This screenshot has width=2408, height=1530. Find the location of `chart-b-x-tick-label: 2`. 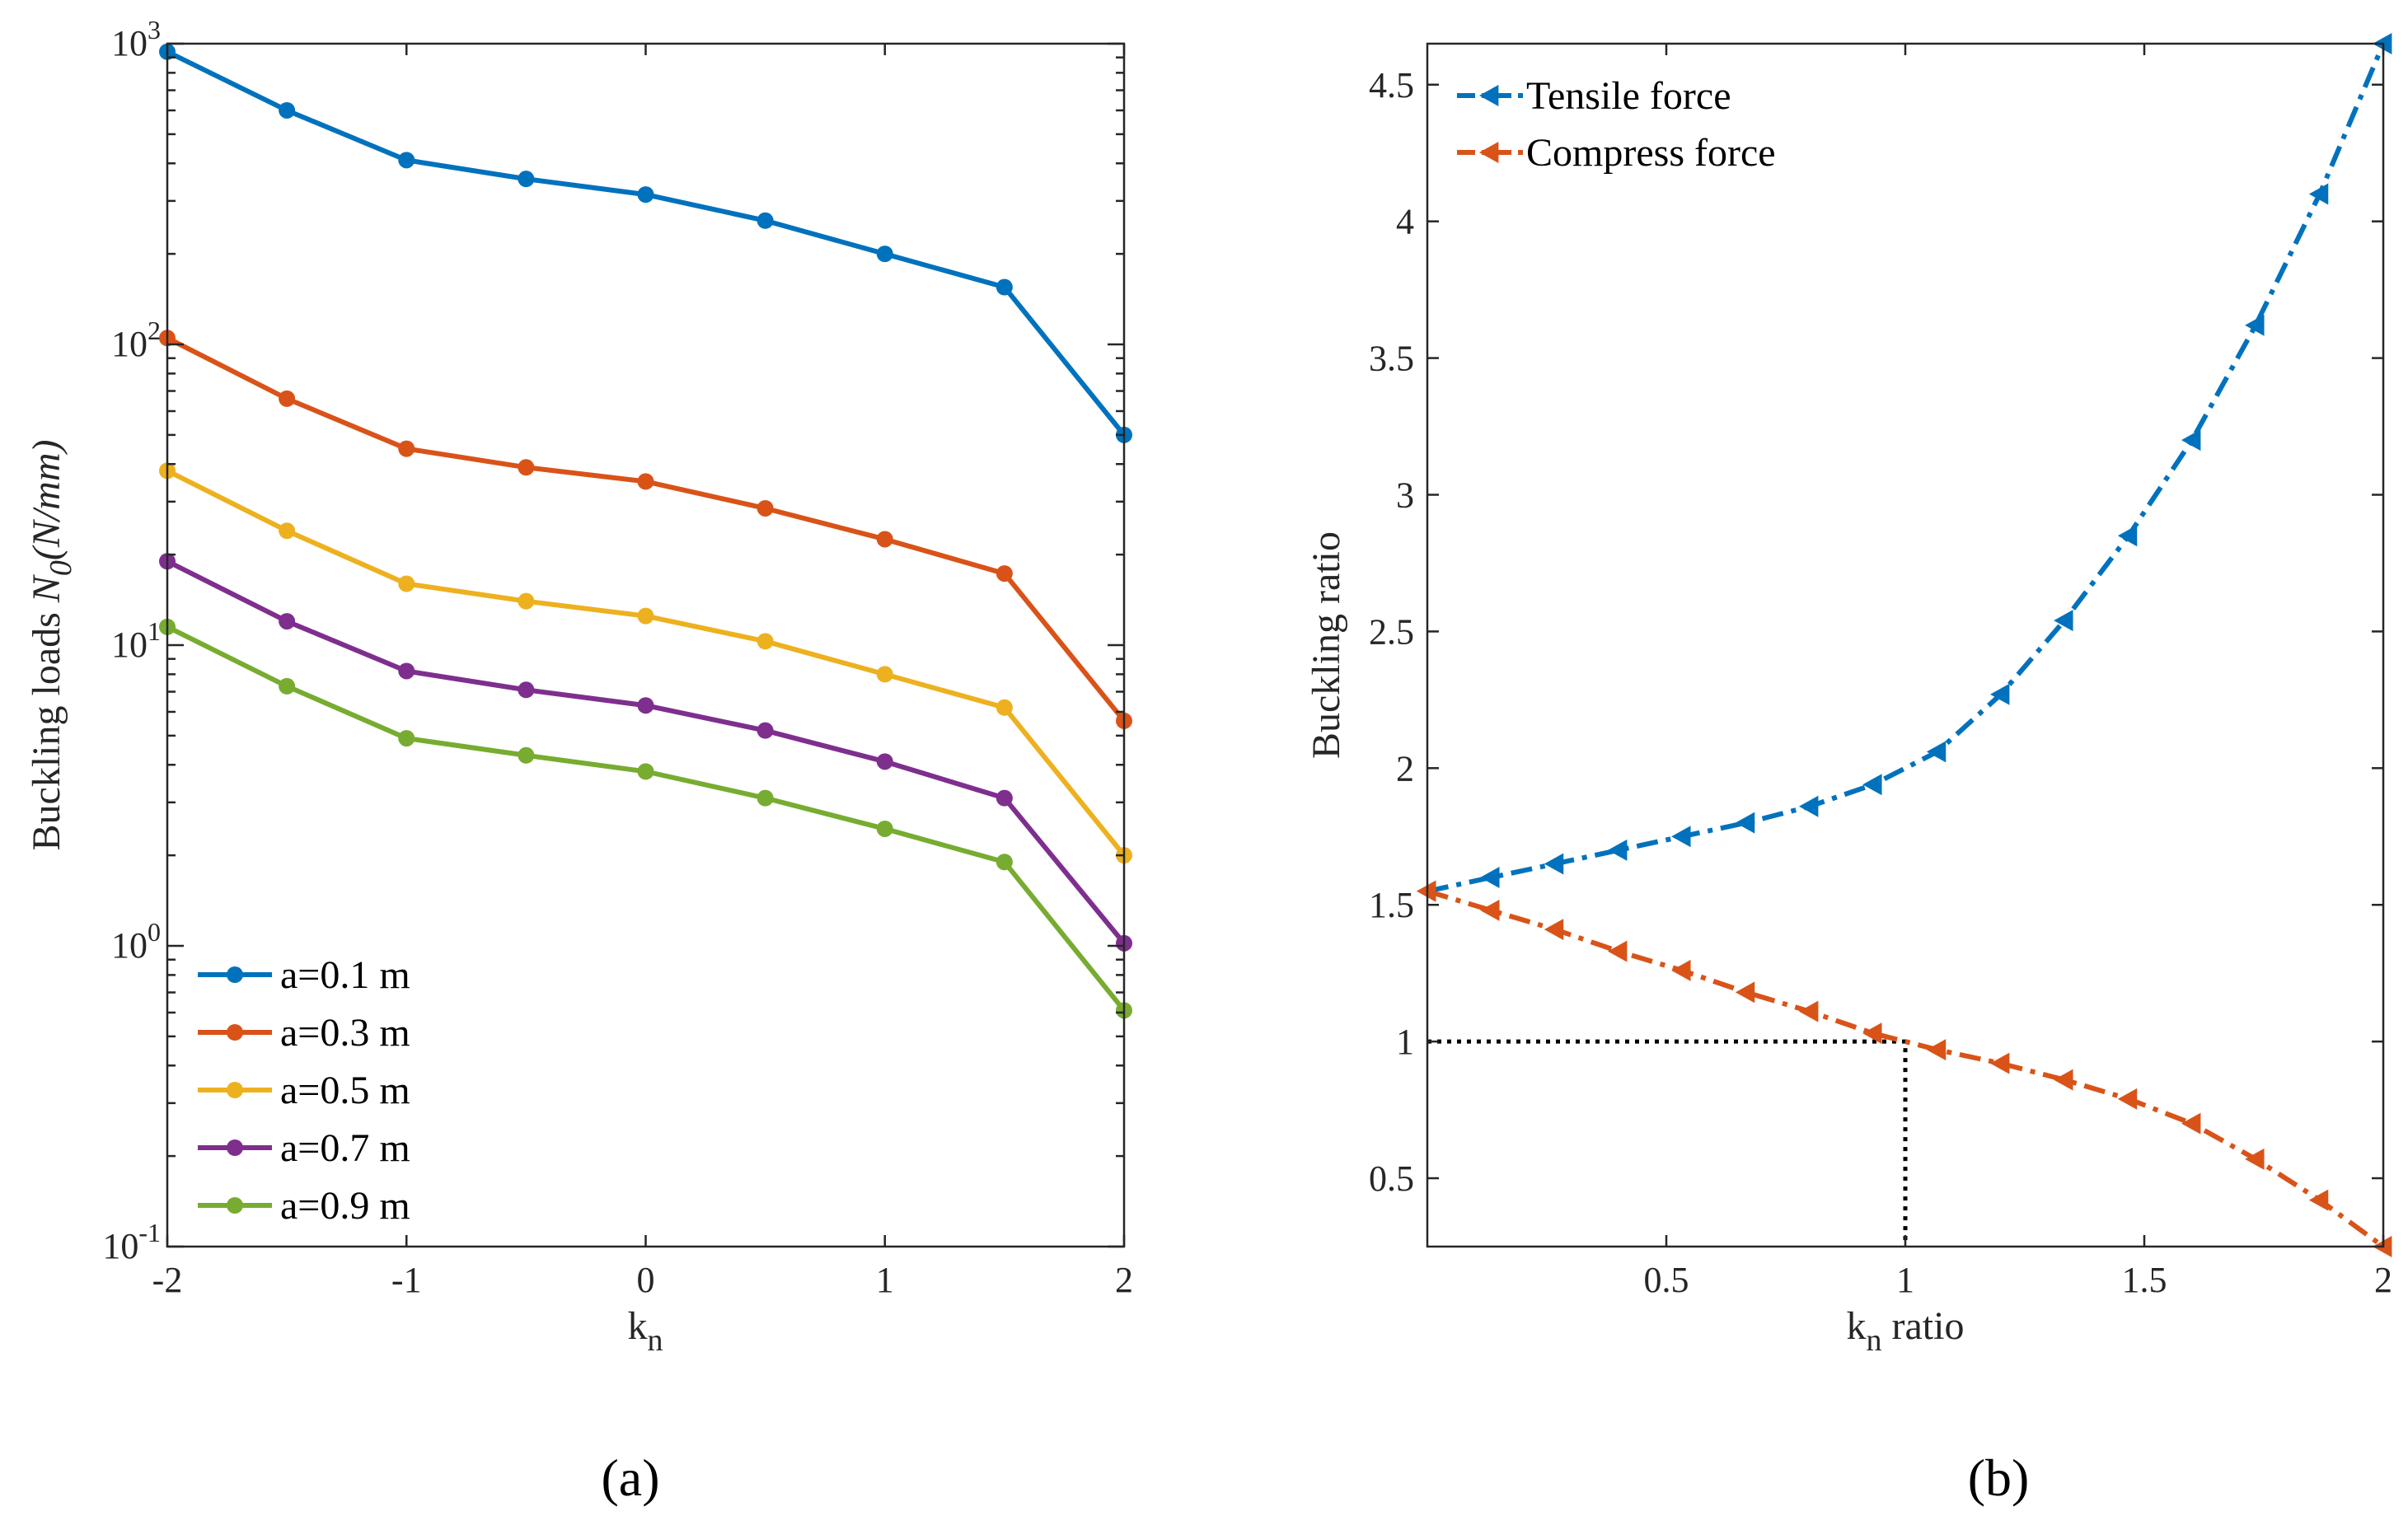

chart-b-x-tick-label: 2 is located at coordinates (2383, 1280).